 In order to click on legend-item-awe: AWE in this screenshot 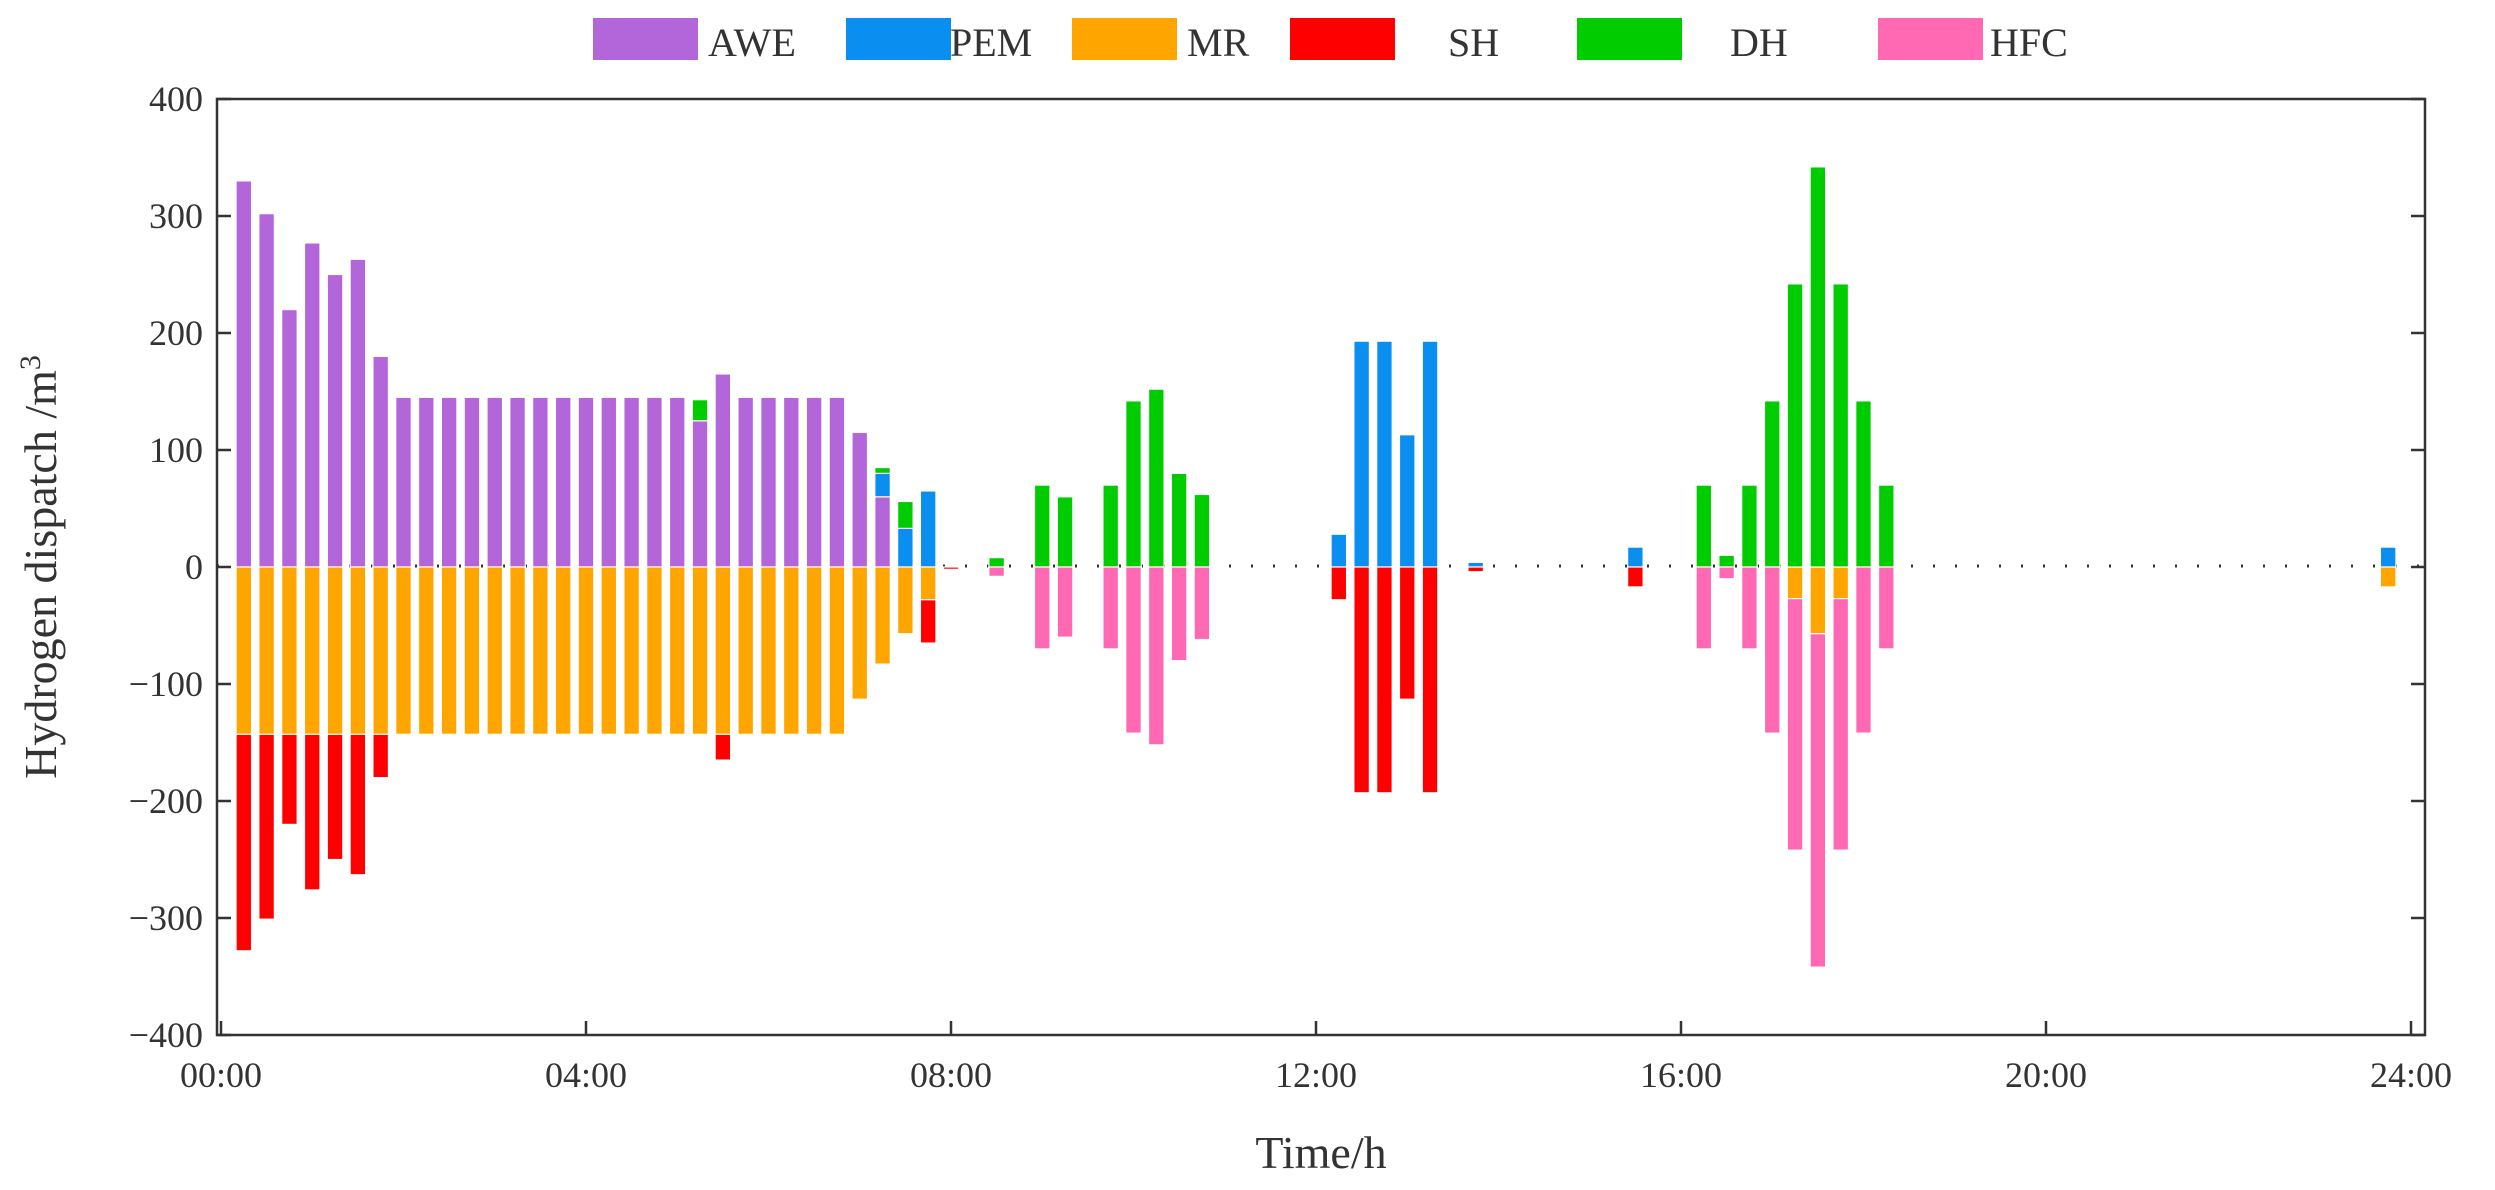, I will do `click(694, 41)`.